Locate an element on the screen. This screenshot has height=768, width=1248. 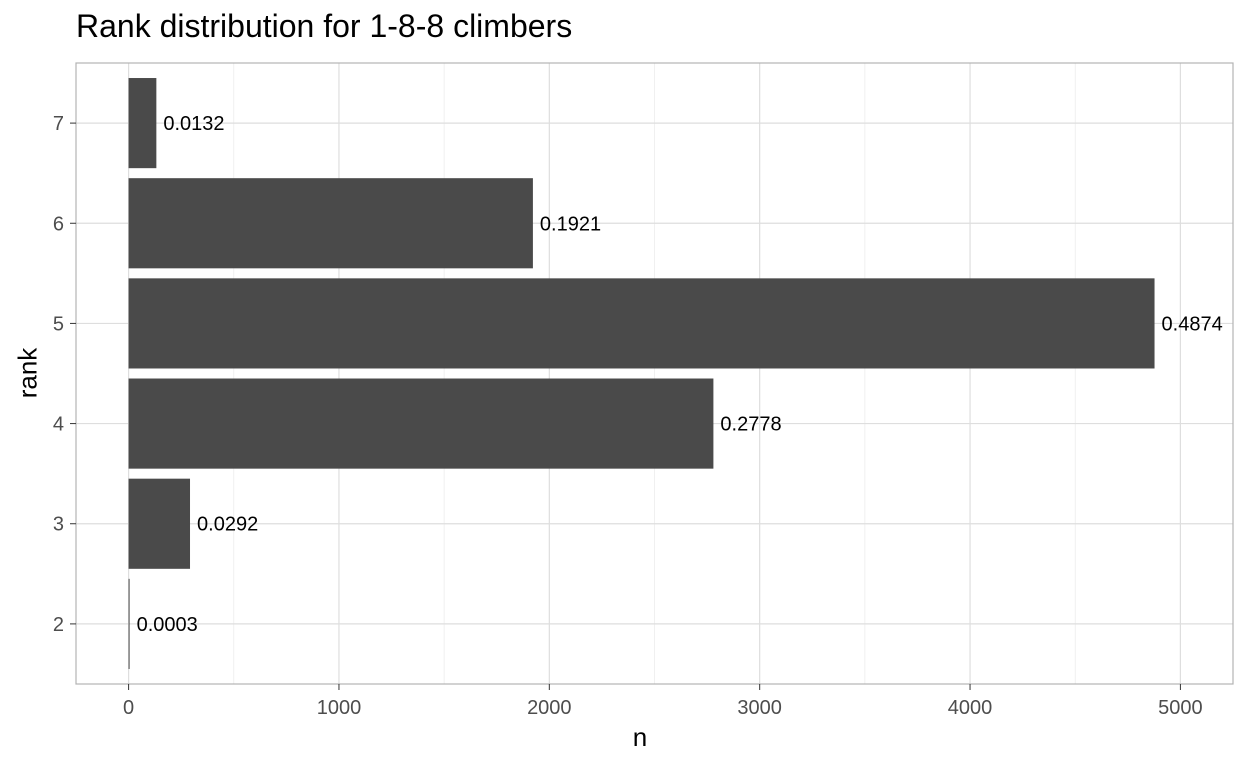
bar-value-label: 0.0292 is located at coordinates (227, 525).